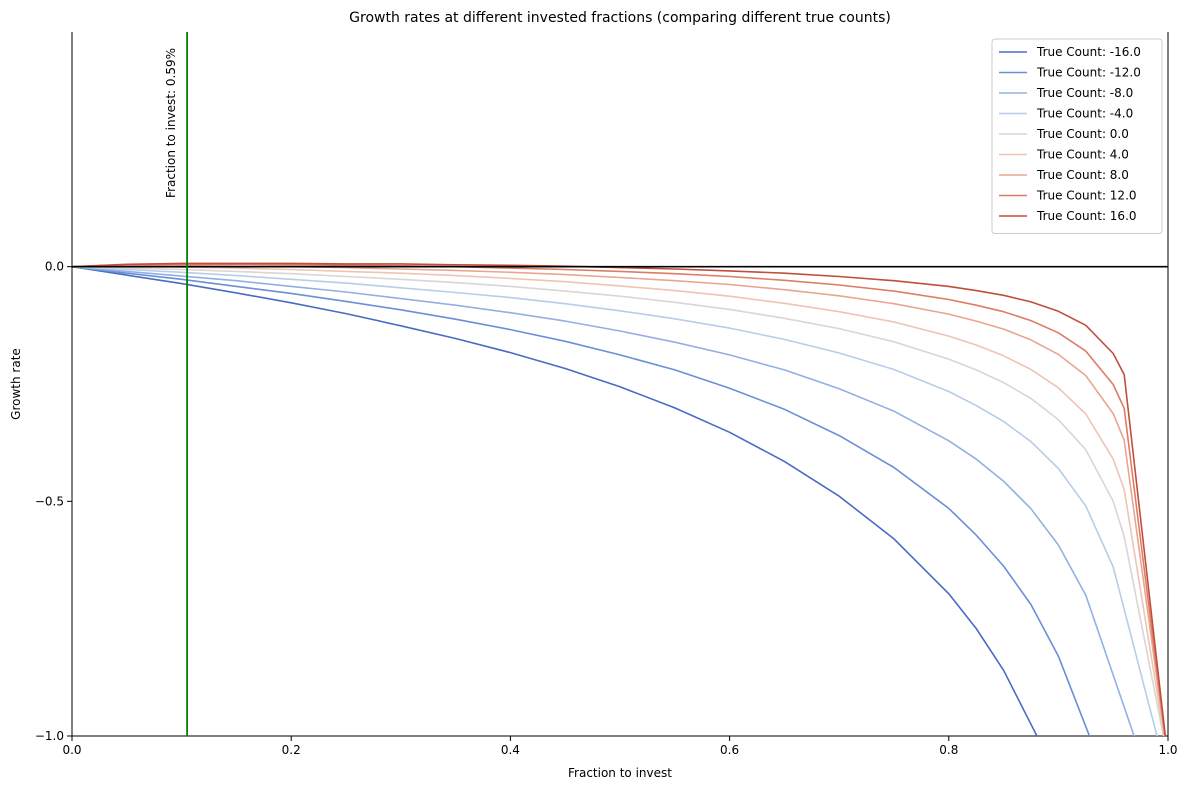 The image size is (1189, 790). Describe the element at coordinates (1084, 114) in the screenshot. I see `legend-label: True Count: -4.0` at that location.